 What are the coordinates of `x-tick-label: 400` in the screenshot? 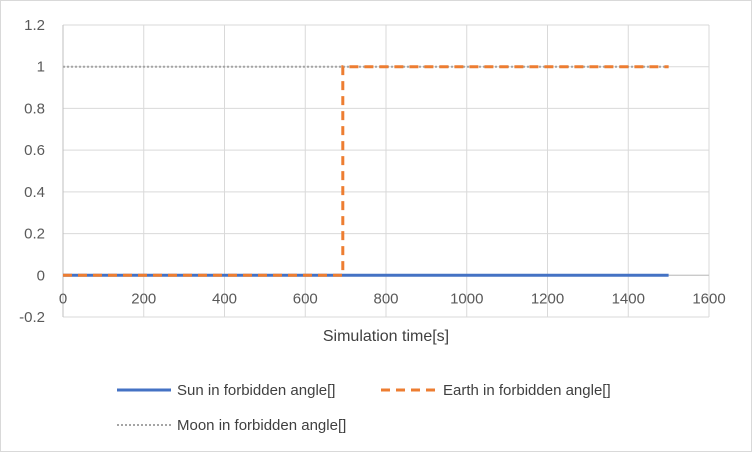 It's located at (224, 298).